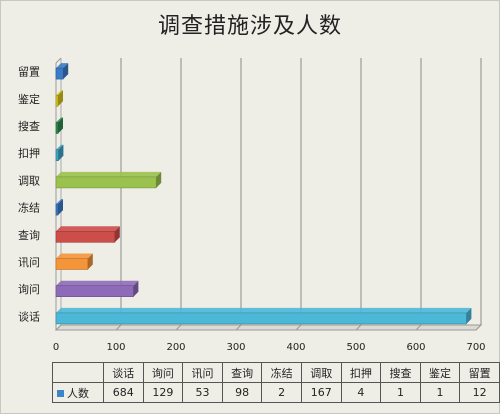 Image resolution: width=500 pixels, height=414 pixels. I want to click on category-label: 冻结, so click(29, 208).